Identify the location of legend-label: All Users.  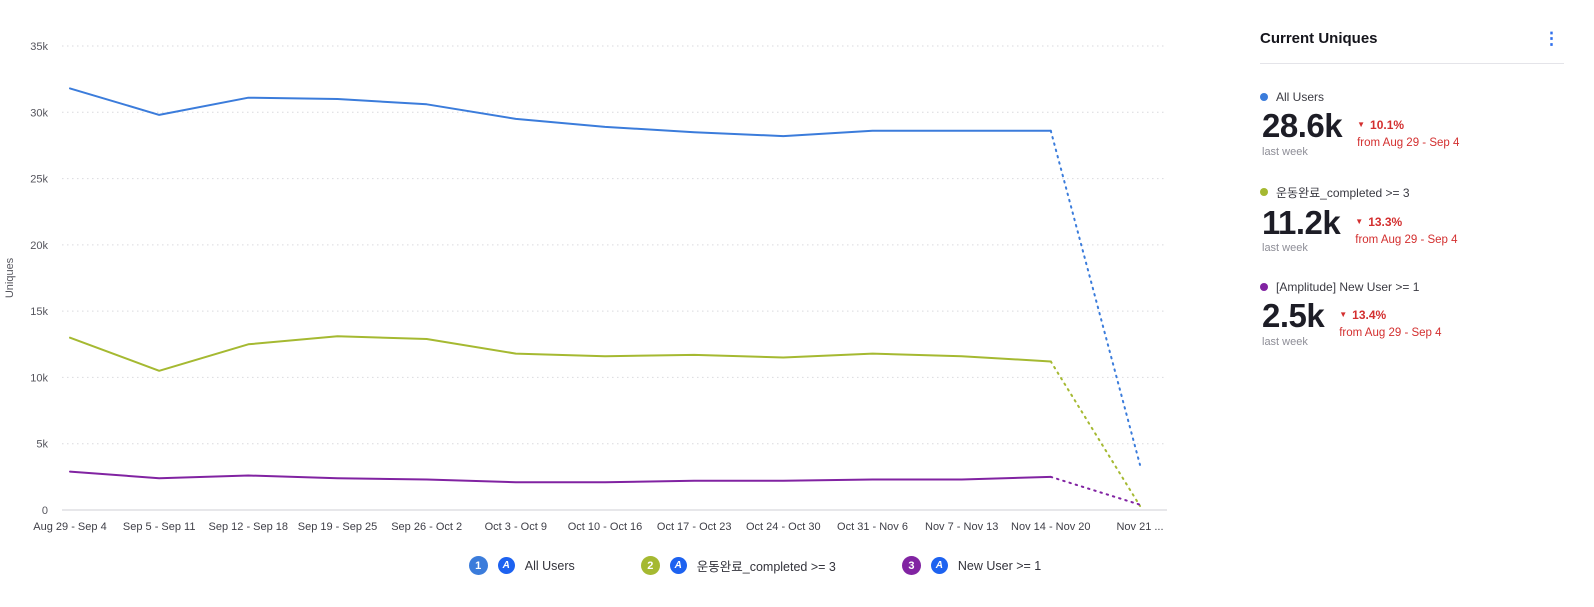
(549, 565).